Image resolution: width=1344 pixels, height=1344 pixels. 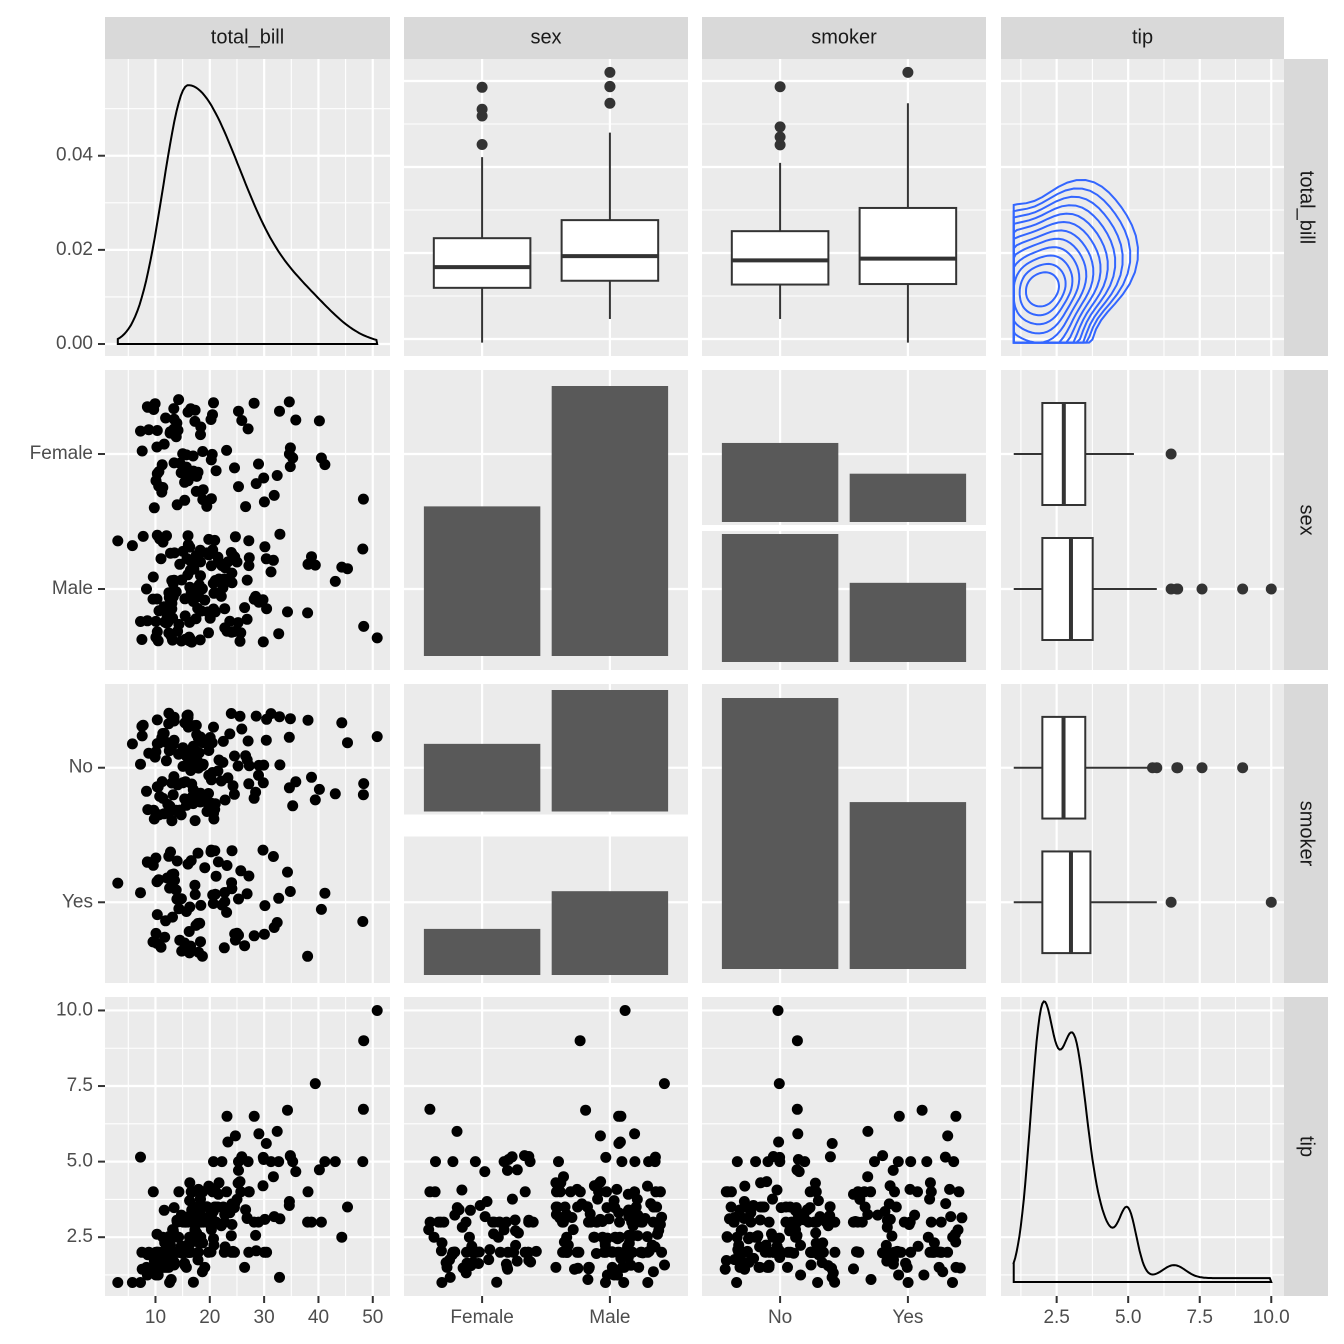 What do you see at coordinates (482, 951) in the screenshot?
I see `bar-yes-female` at bounding box center [482, 951].